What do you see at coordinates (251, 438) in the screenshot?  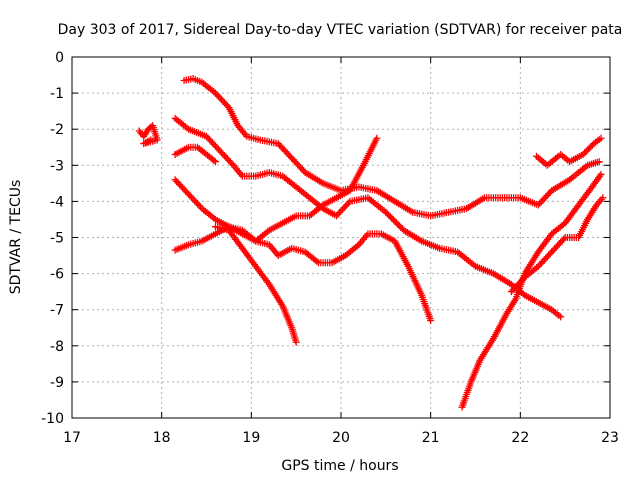 I see `x-tick-label: 19` at bounding box center [251, 438].